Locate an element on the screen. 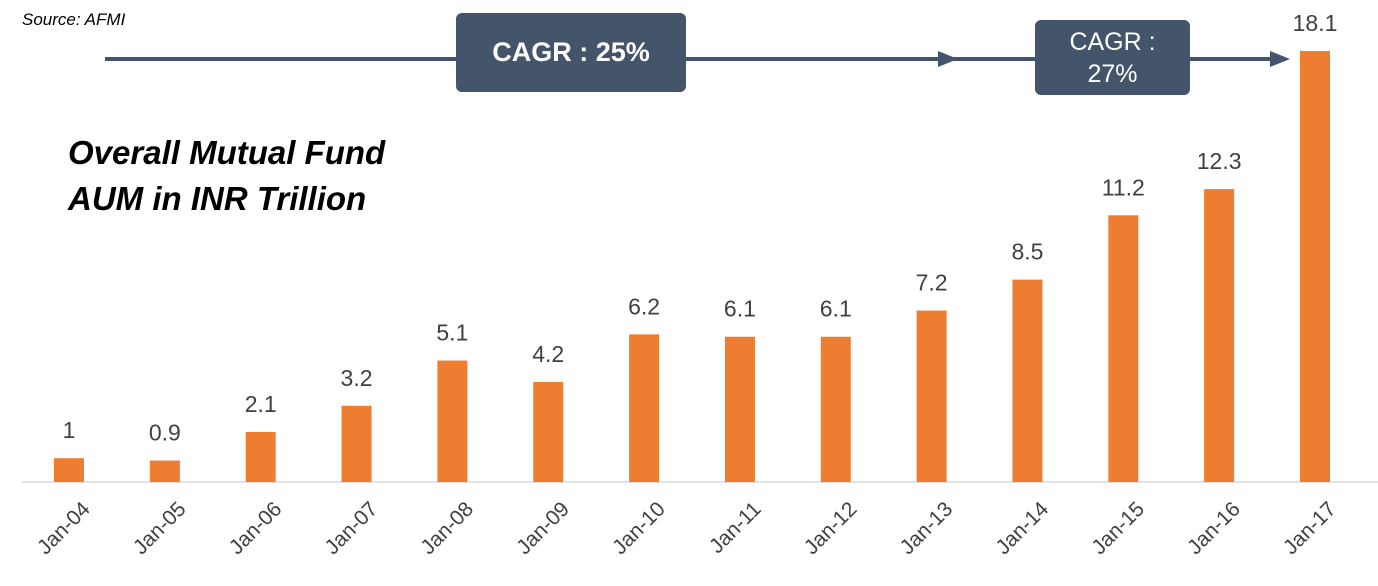  value-label: 7.2 is located at coordinates (932, 283).